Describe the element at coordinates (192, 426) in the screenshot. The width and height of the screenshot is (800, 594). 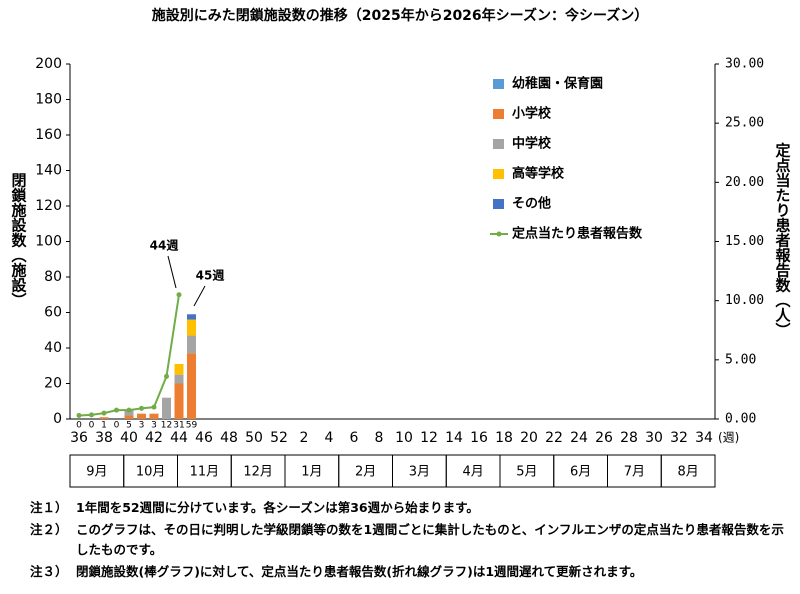
I see `total-label: 59` at that location.